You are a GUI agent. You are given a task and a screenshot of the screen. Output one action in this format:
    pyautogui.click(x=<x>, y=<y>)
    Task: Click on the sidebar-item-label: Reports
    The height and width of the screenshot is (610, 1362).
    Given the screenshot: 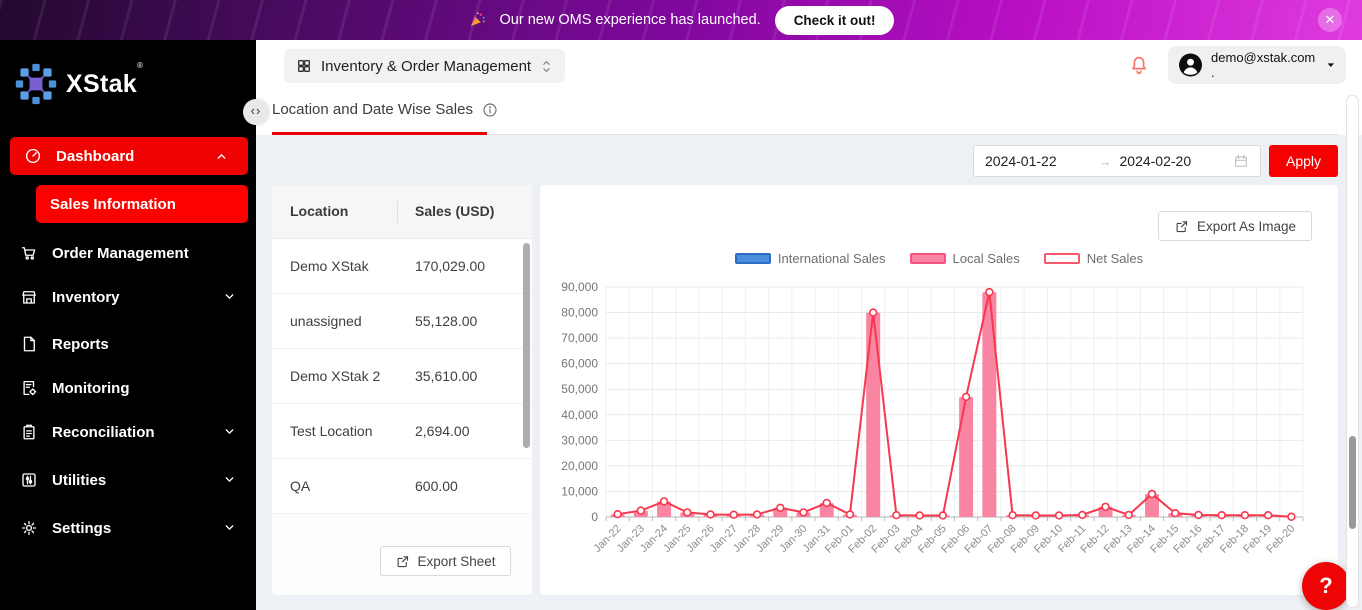 What is the action you would take?
    pyautogui.click(x=80, y=344)
    